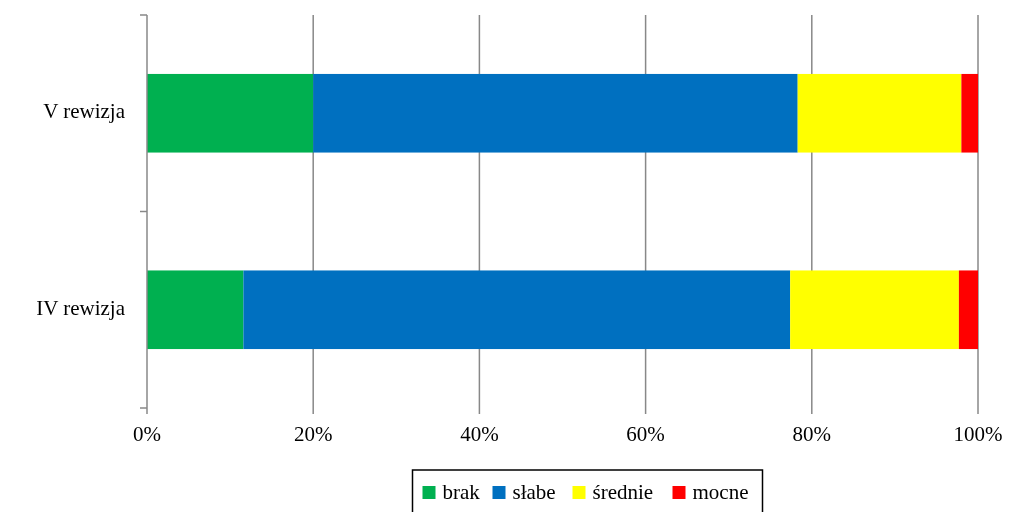 The image size is (1010, 512). Describe the element at coordinates (84, 111) in the screenshot. I see `y-tick-label: V rewizja` at that location.